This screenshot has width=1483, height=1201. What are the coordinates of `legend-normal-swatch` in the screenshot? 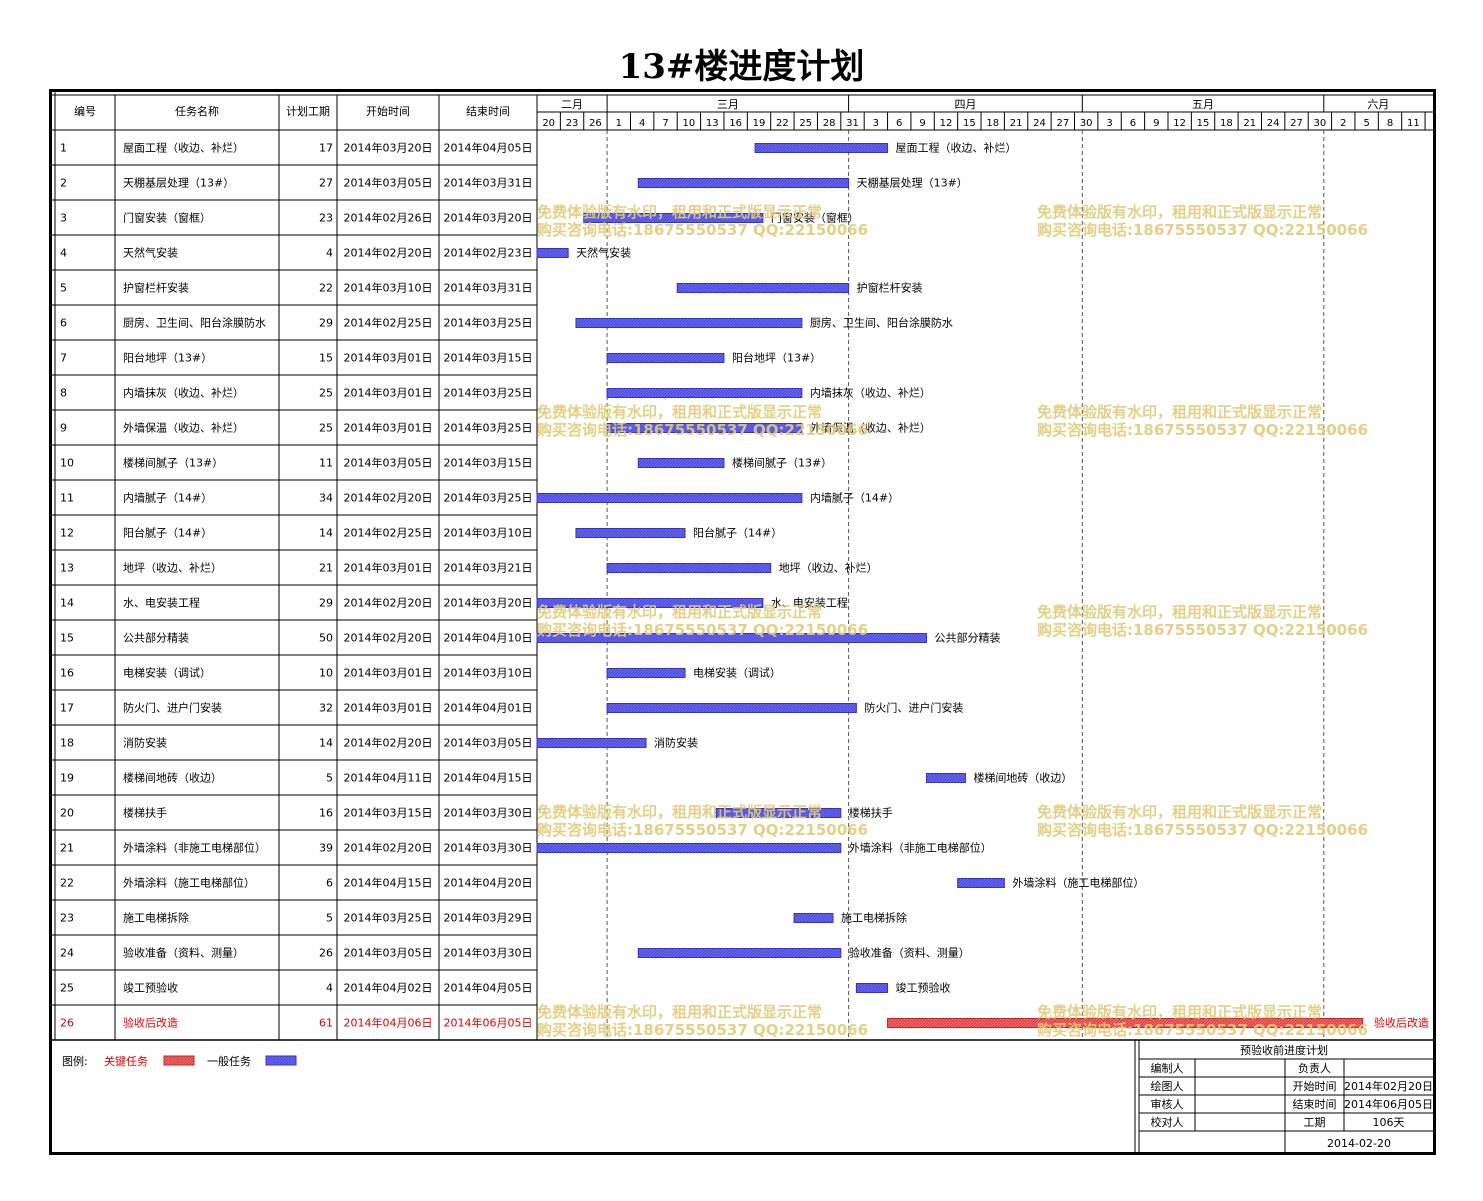 It's located at (281, 1060).